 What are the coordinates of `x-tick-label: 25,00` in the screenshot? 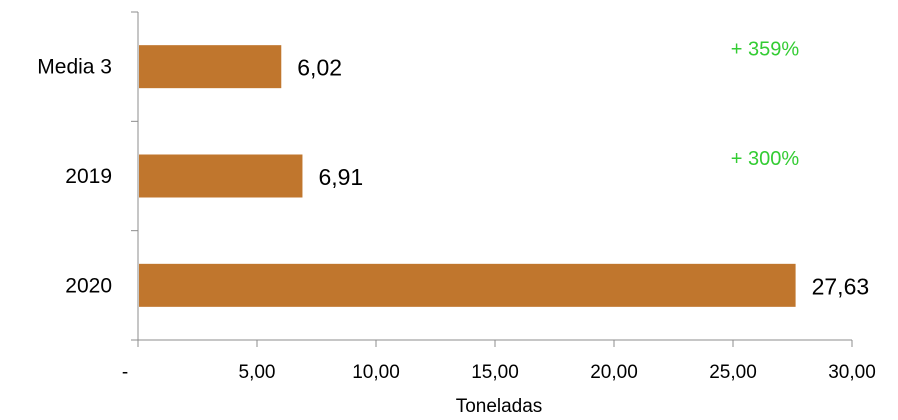 It's located at (733, 372).